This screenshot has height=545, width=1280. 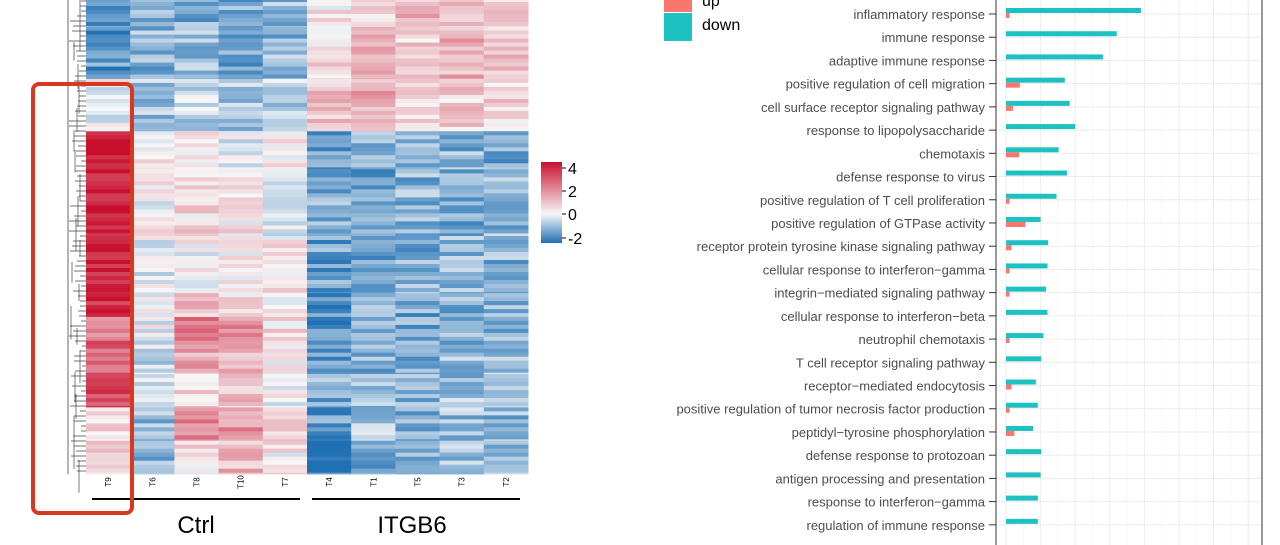 What do you see at coordinates (1013, 85) in the screenshot?
I see `bar-up-positive-regulation-of-cell-migration` at bounding box center [1013, 85].